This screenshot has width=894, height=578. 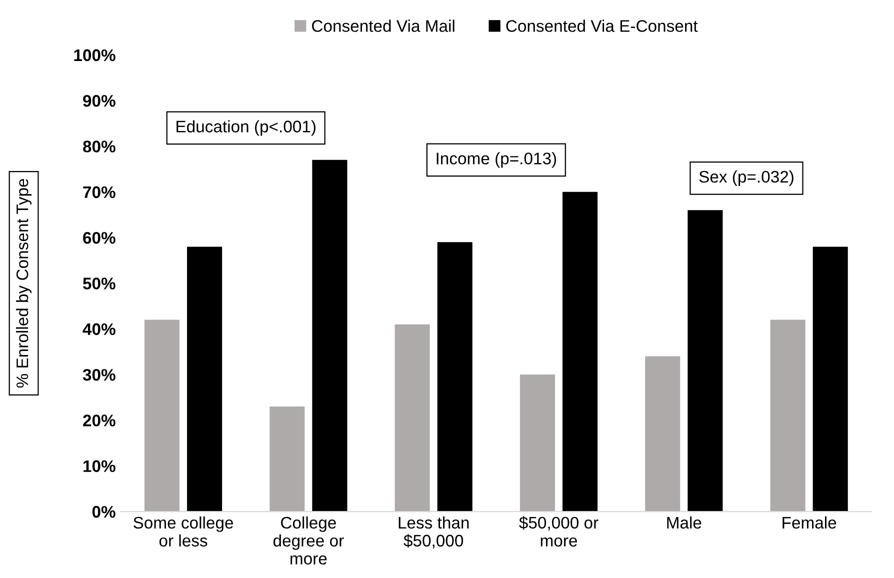 What do you see at coordinates (99, 329) in the screenshot?
I see `y-tick-label: 40%` at bounding box center [99, 329].